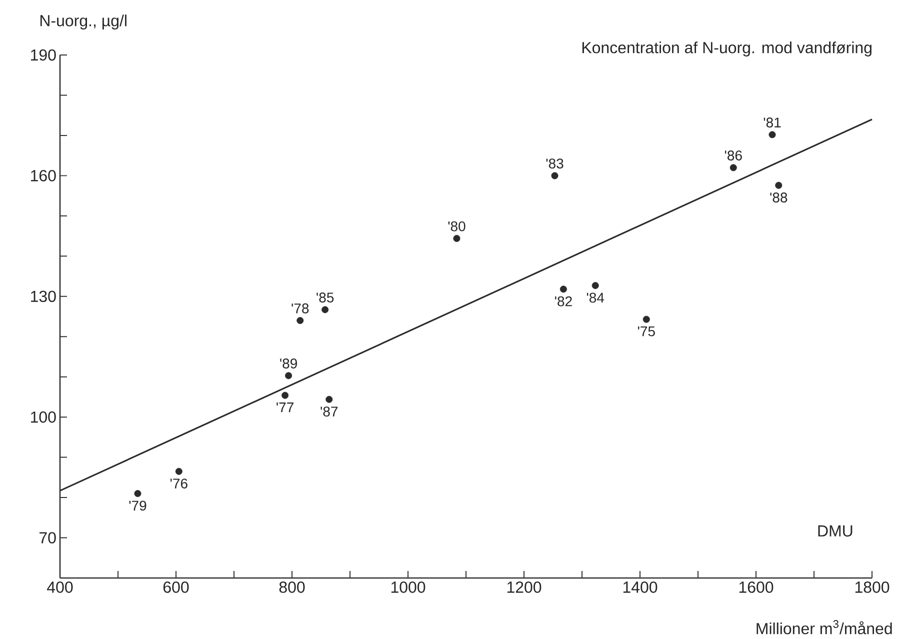 The image size is (901, 639). I want to click on annotation: '89, so click(288, 363).